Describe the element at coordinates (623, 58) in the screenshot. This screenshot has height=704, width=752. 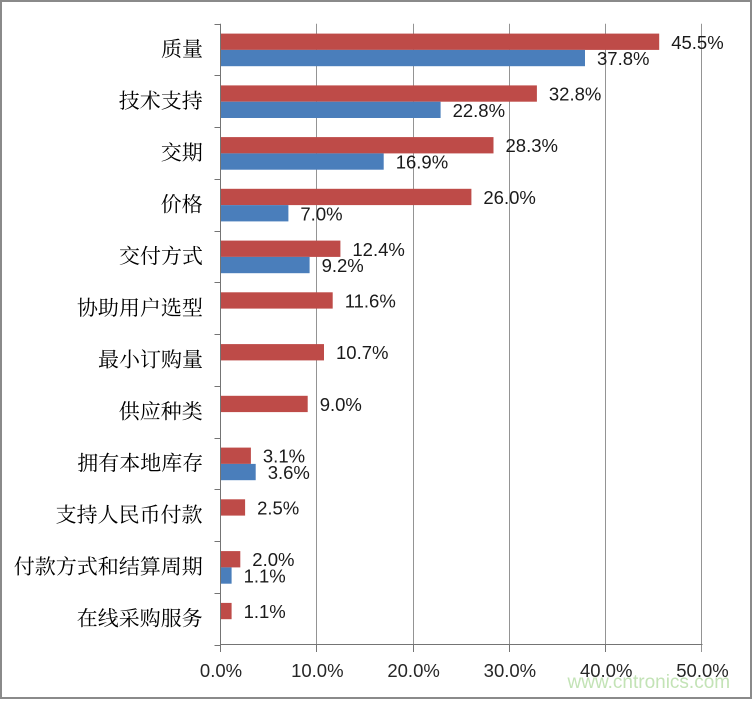
I see `svg-text: 37.8%` at that location.